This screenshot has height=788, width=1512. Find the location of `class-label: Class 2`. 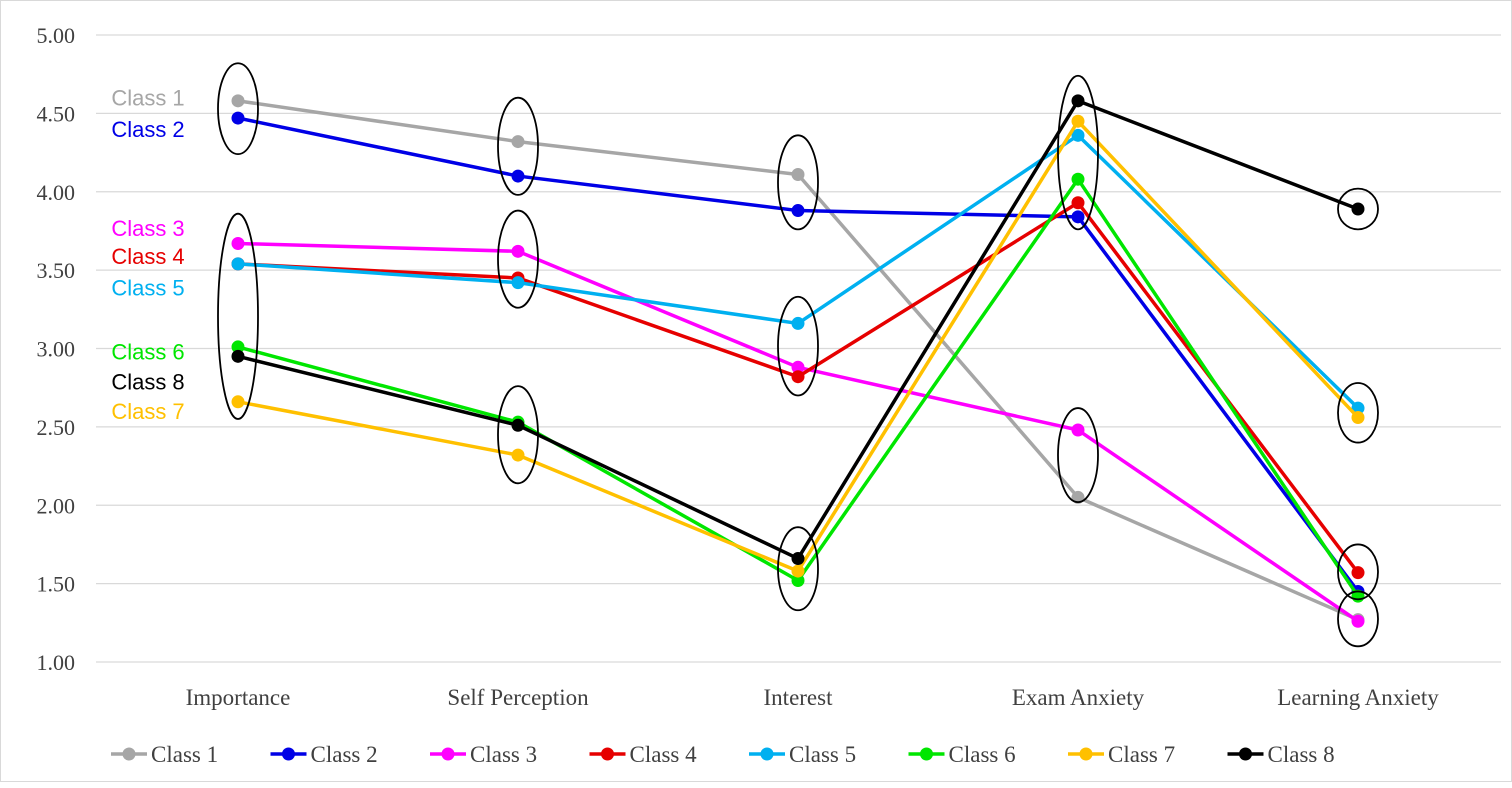

class-label: Class 2 is located at coordinates (147, 129).